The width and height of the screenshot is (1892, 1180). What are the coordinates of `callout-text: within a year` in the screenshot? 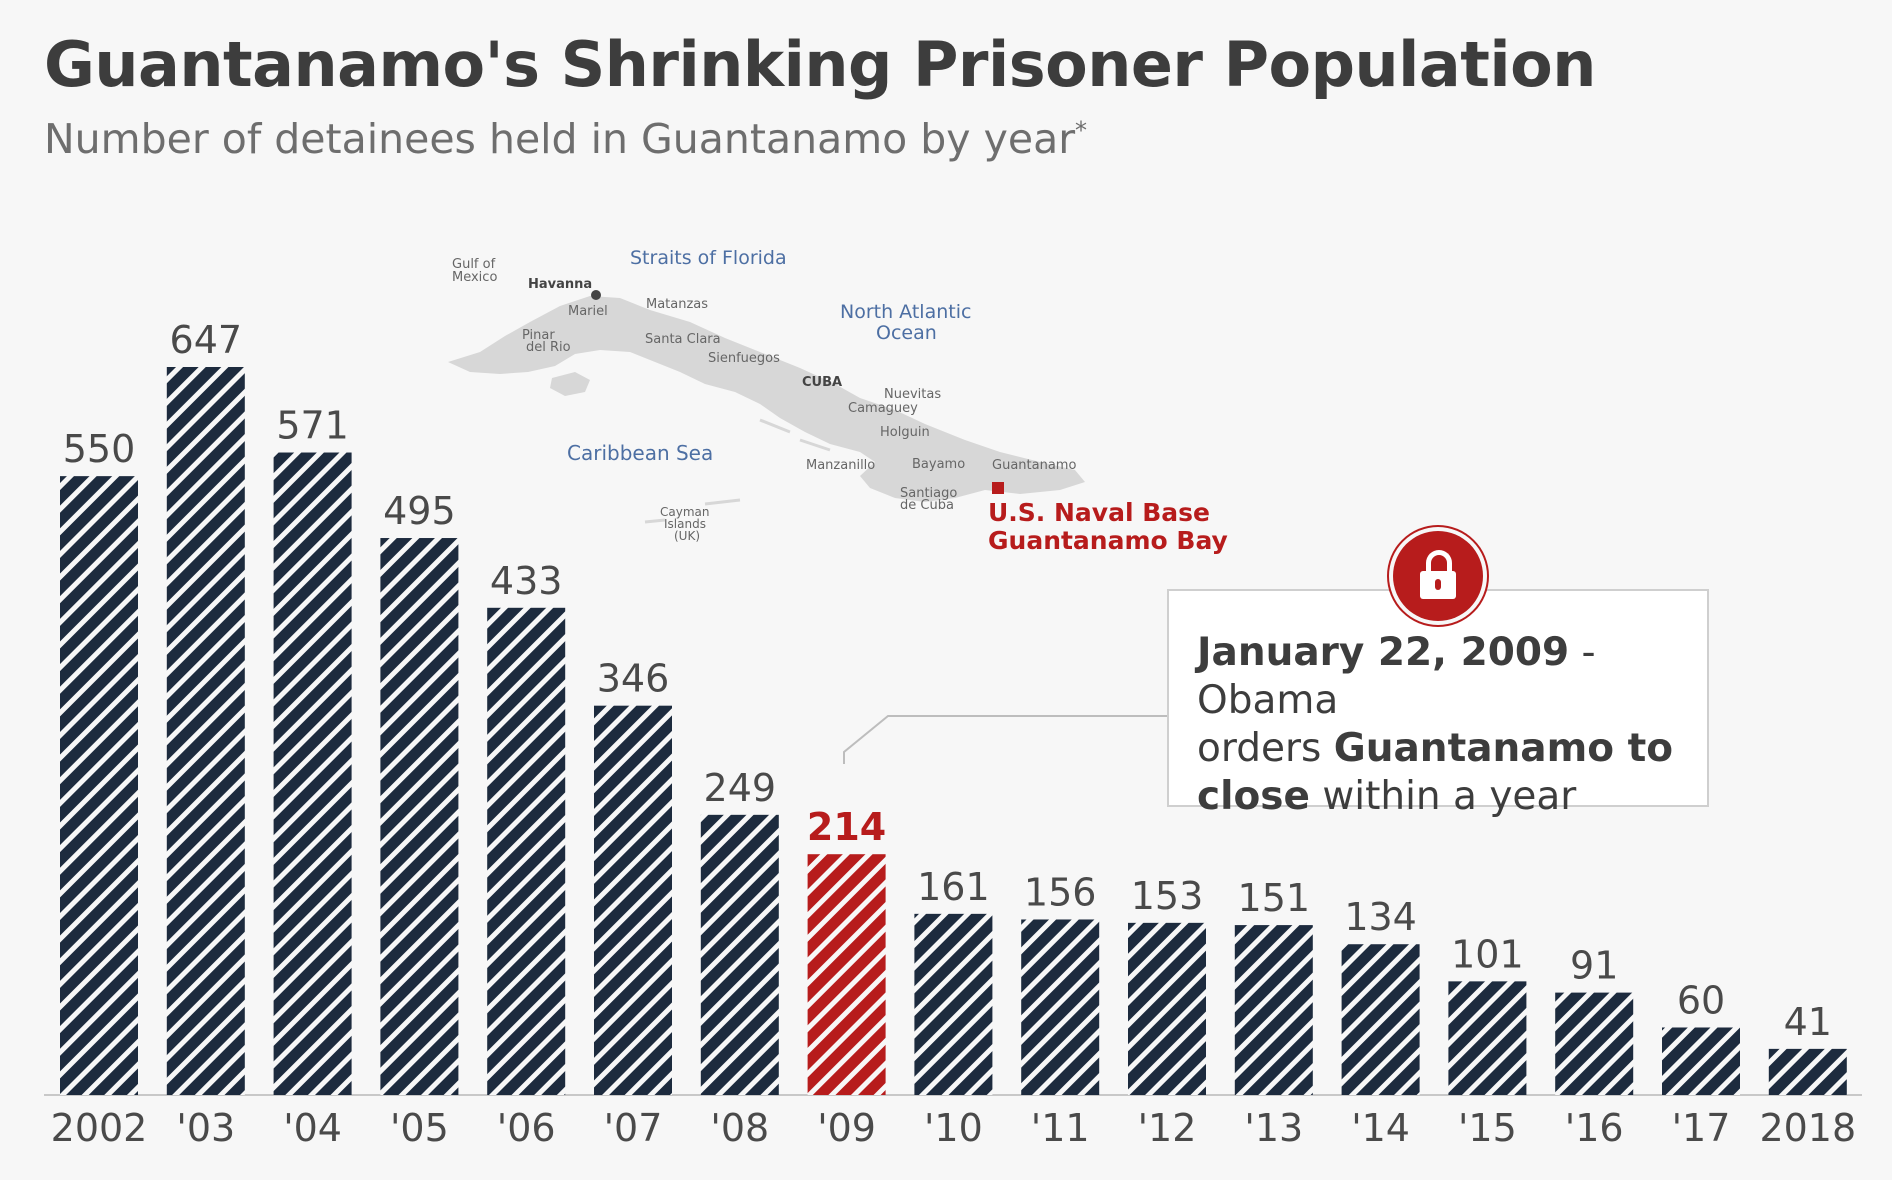 It's located at (1443, 796).